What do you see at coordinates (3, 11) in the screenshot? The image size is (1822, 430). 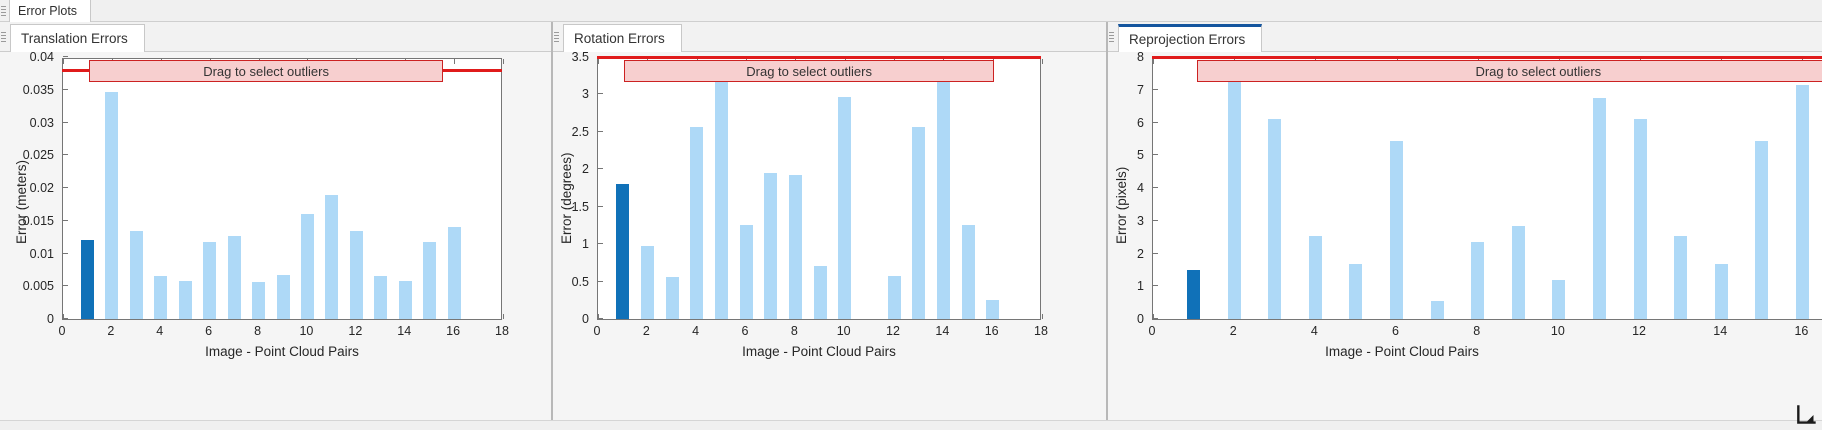 I see `document-tab-grip-icon` at bounding box center [3, 11].